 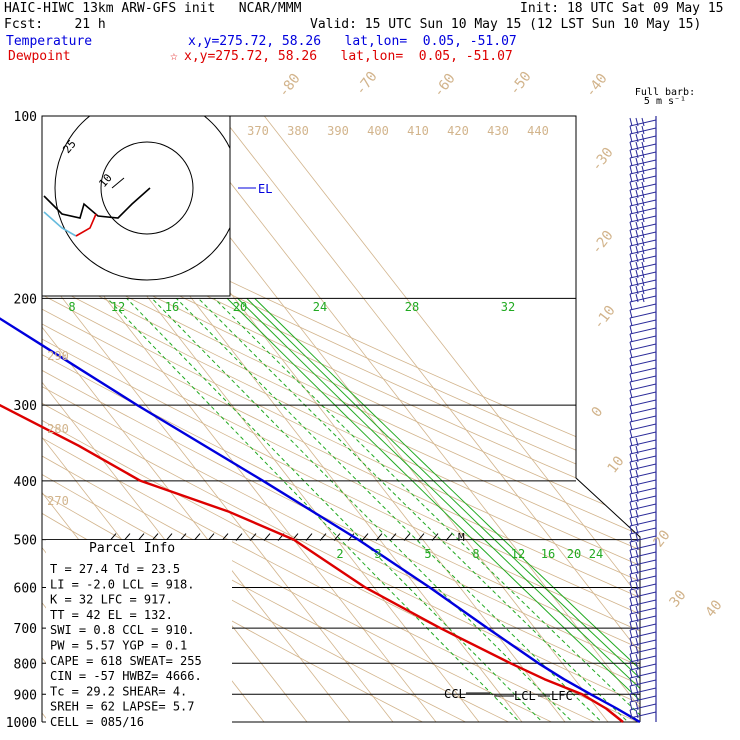 I want to click on mixing-ratio-label: 2, so click(x=339, y=554).